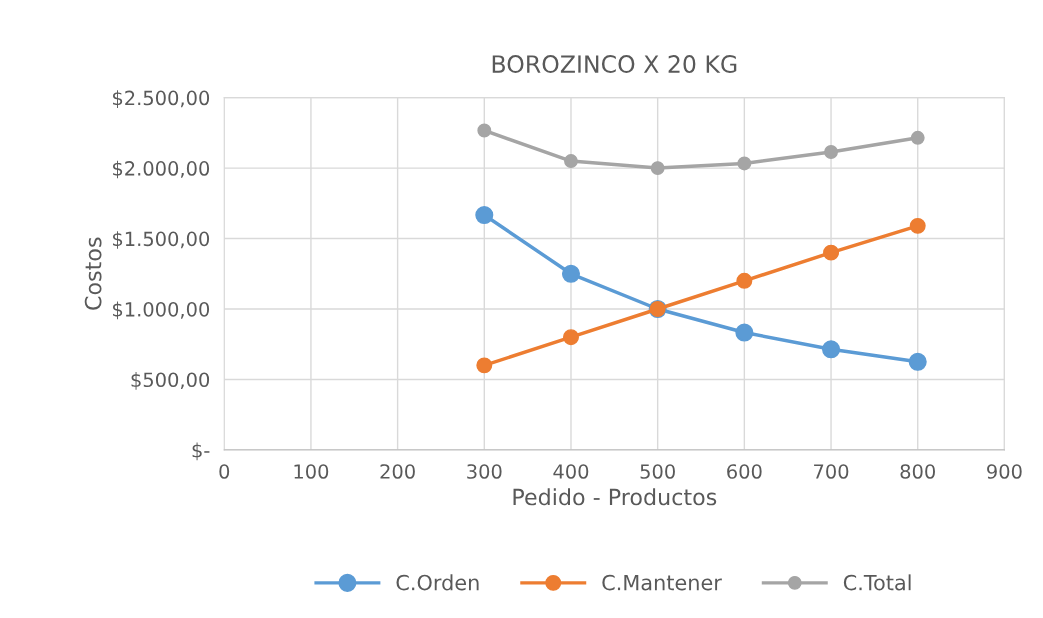 The width and height of the screenshot is (1043, 618). Describe the element at coordinates (161, 310) in the screenshot. I see `y-tick-label: $1.000,00` at that location.